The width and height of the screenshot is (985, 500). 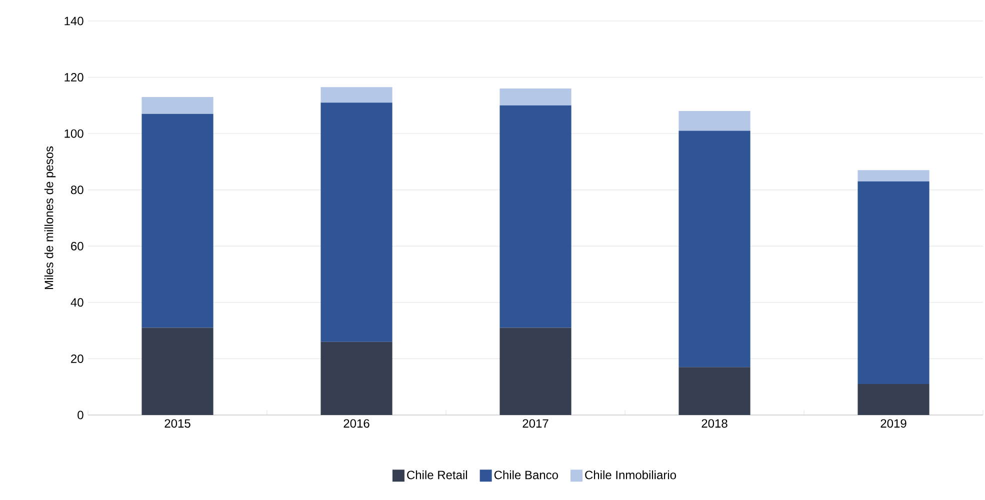 What do you see at coordinates (77, 302) in the screenshot?
I see `y-tick-label: 40` at bounding box center [77, 302].